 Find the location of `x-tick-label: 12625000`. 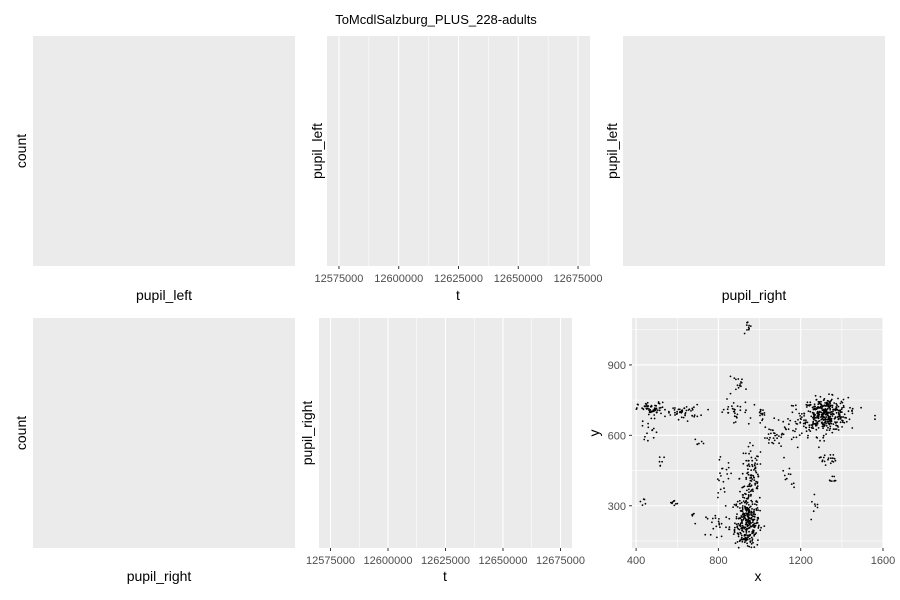

x-tick-label: 12625000 is located at coordinates (445, 561).